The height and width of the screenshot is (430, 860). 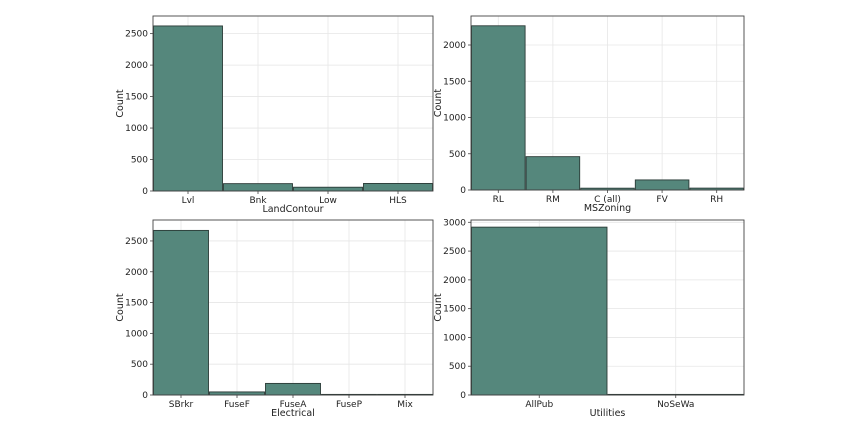 What do you see at coordinates (405, 405) in the screenshot?
I see `x-tick-label: Mix` at bounding box center [405, 405].